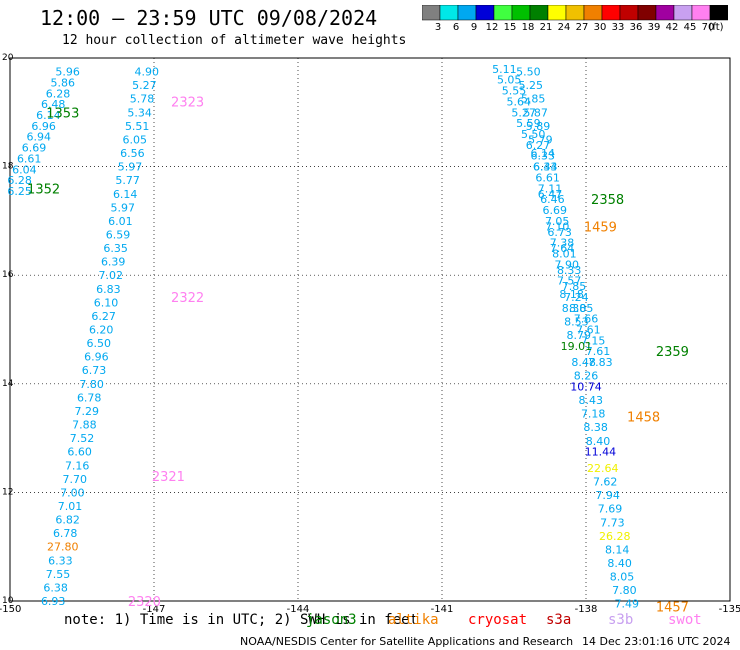  I want to click on swh-value: 6.43, so click(545, 167).